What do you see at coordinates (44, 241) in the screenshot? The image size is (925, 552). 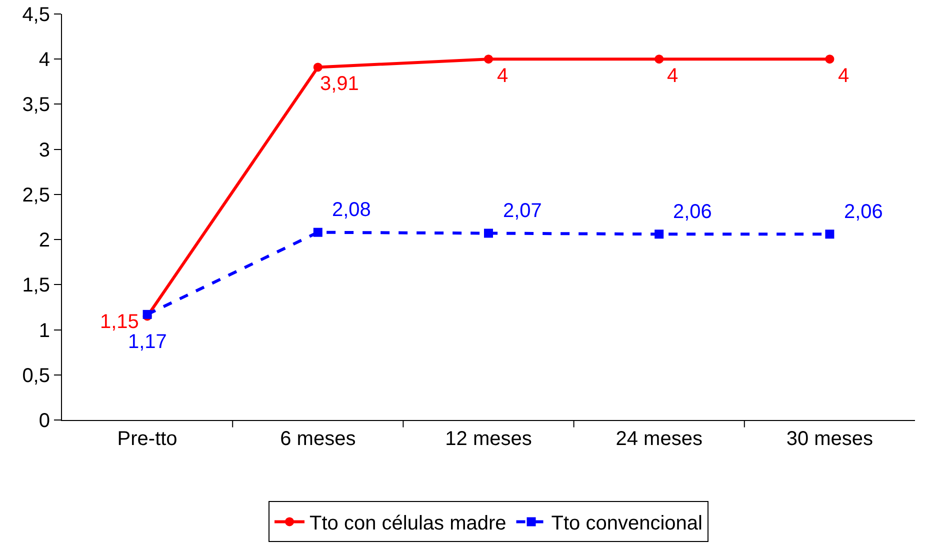 I see `y-tick-label: 2` at bounding box center [44, 241].